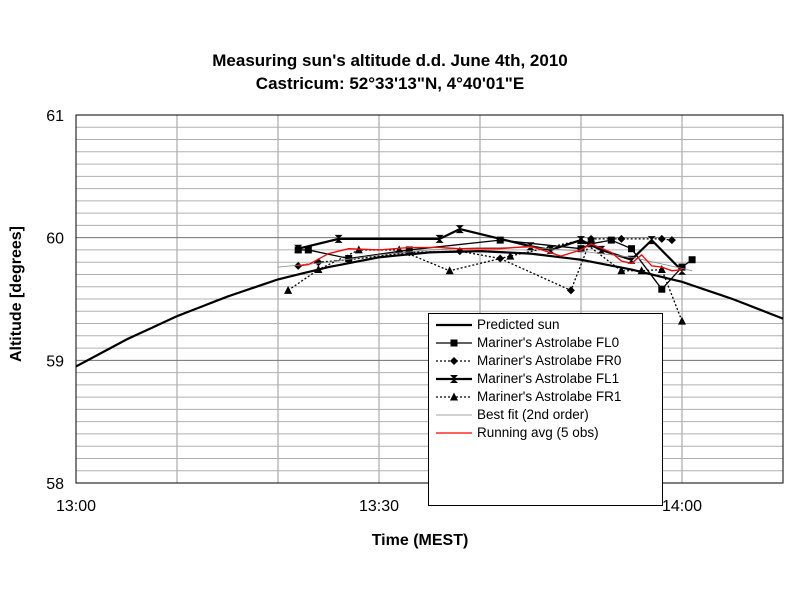 This screenshot has height=599, width=800. I want to click on legend-label: Best fit (2nd order), so click(533, 414).